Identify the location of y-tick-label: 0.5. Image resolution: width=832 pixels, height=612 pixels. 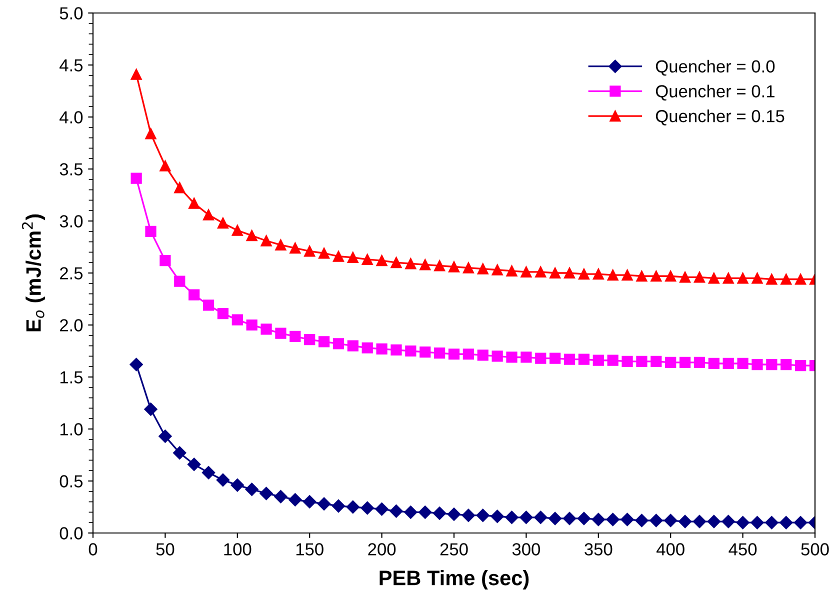
(71, 481).